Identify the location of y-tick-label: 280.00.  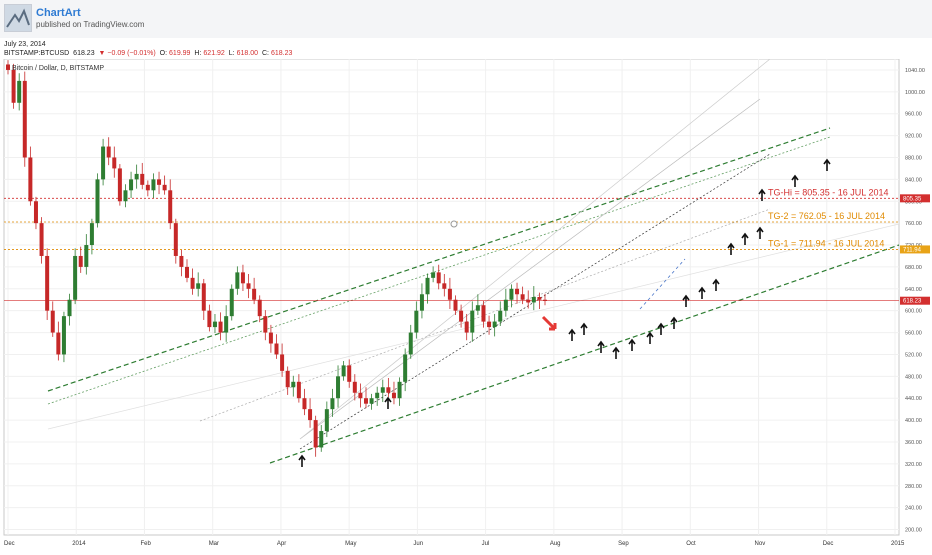
(913, 487).